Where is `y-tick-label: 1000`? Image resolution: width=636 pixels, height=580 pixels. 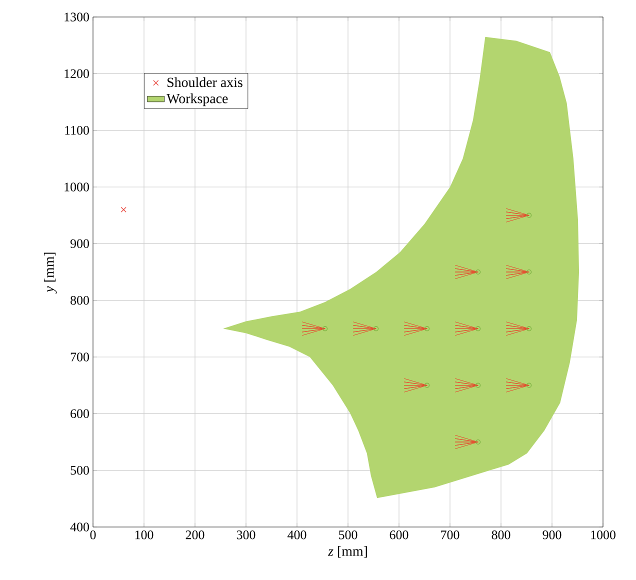
y-tick-label: 1000 is located at coordinates (76, 187).